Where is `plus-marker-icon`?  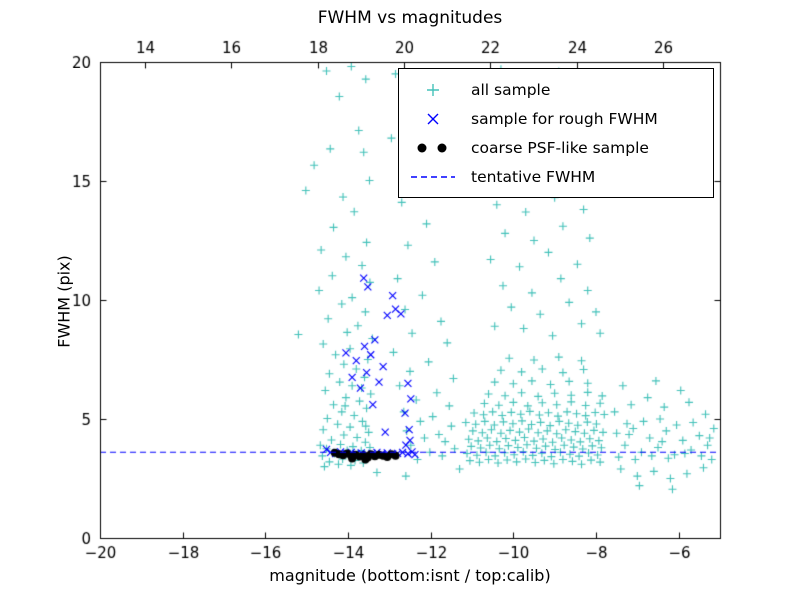
plus-marker-icon is located at coordinates (433, 90).